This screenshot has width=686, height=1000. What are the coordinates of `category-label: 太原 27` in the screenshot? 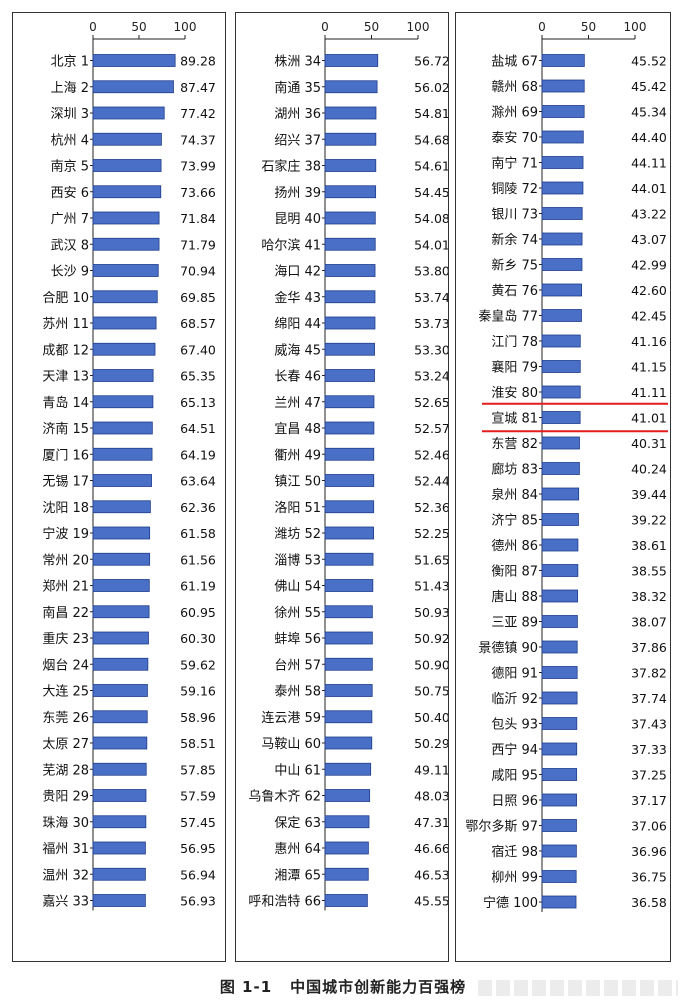 It's located at (65, 744).